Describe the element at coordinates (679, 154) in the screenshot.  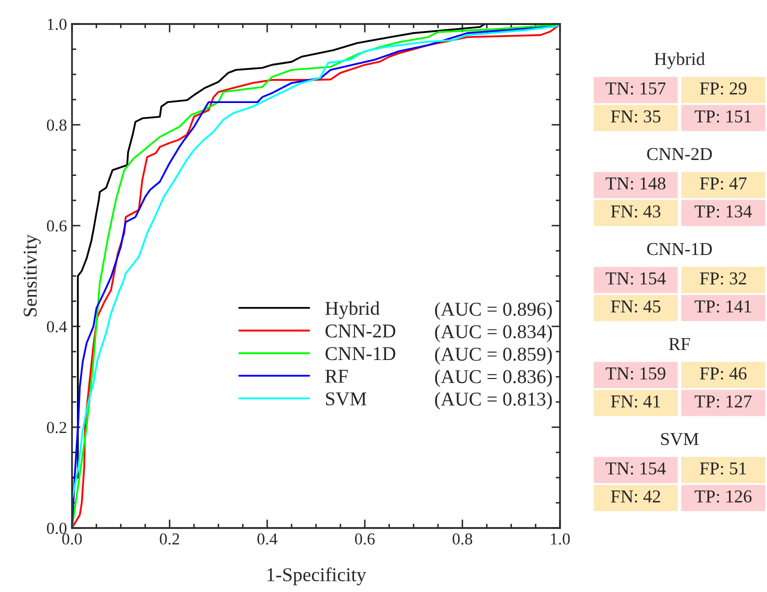
I see `text: CNN-2D` at that location.